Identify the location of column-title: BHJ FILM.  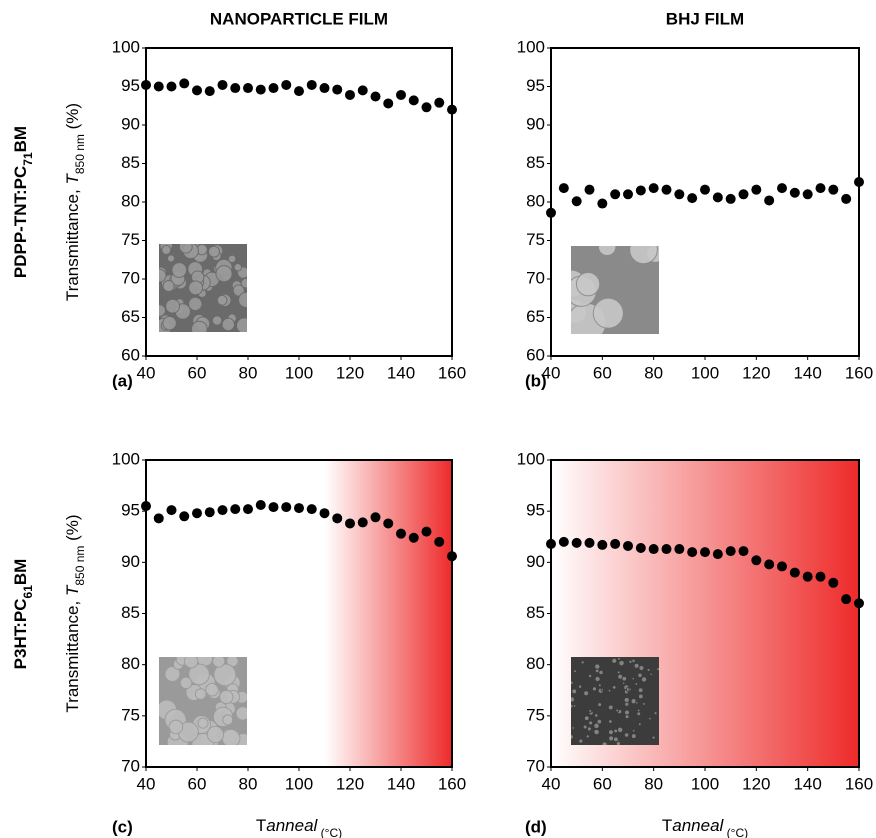
(705, 18).